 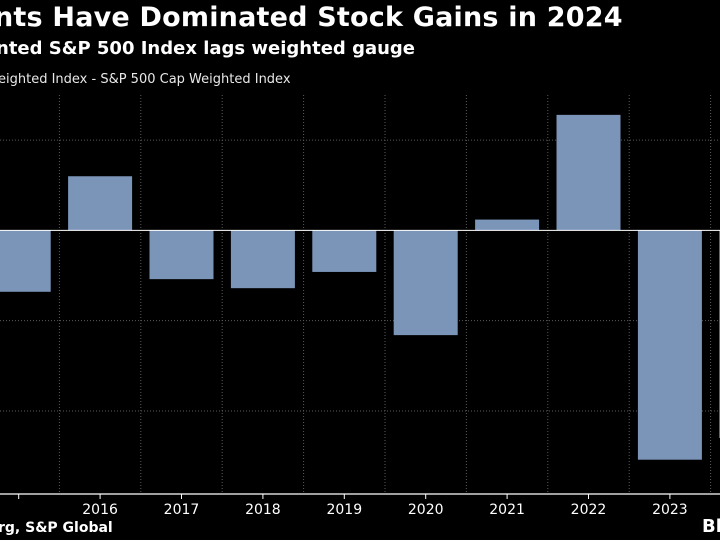 I want to click on bar-2022, so click(x=588, y=172).